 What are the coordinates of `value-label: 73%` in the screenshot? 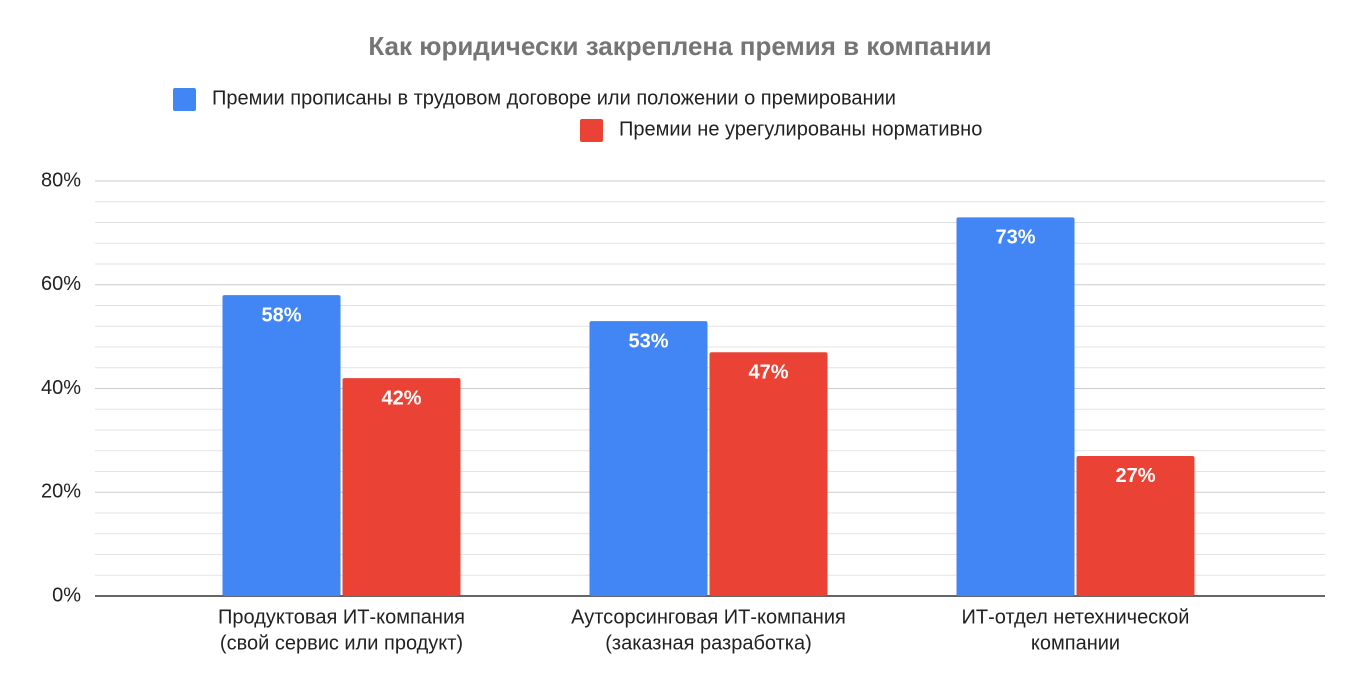 It's located at (1015, 238).